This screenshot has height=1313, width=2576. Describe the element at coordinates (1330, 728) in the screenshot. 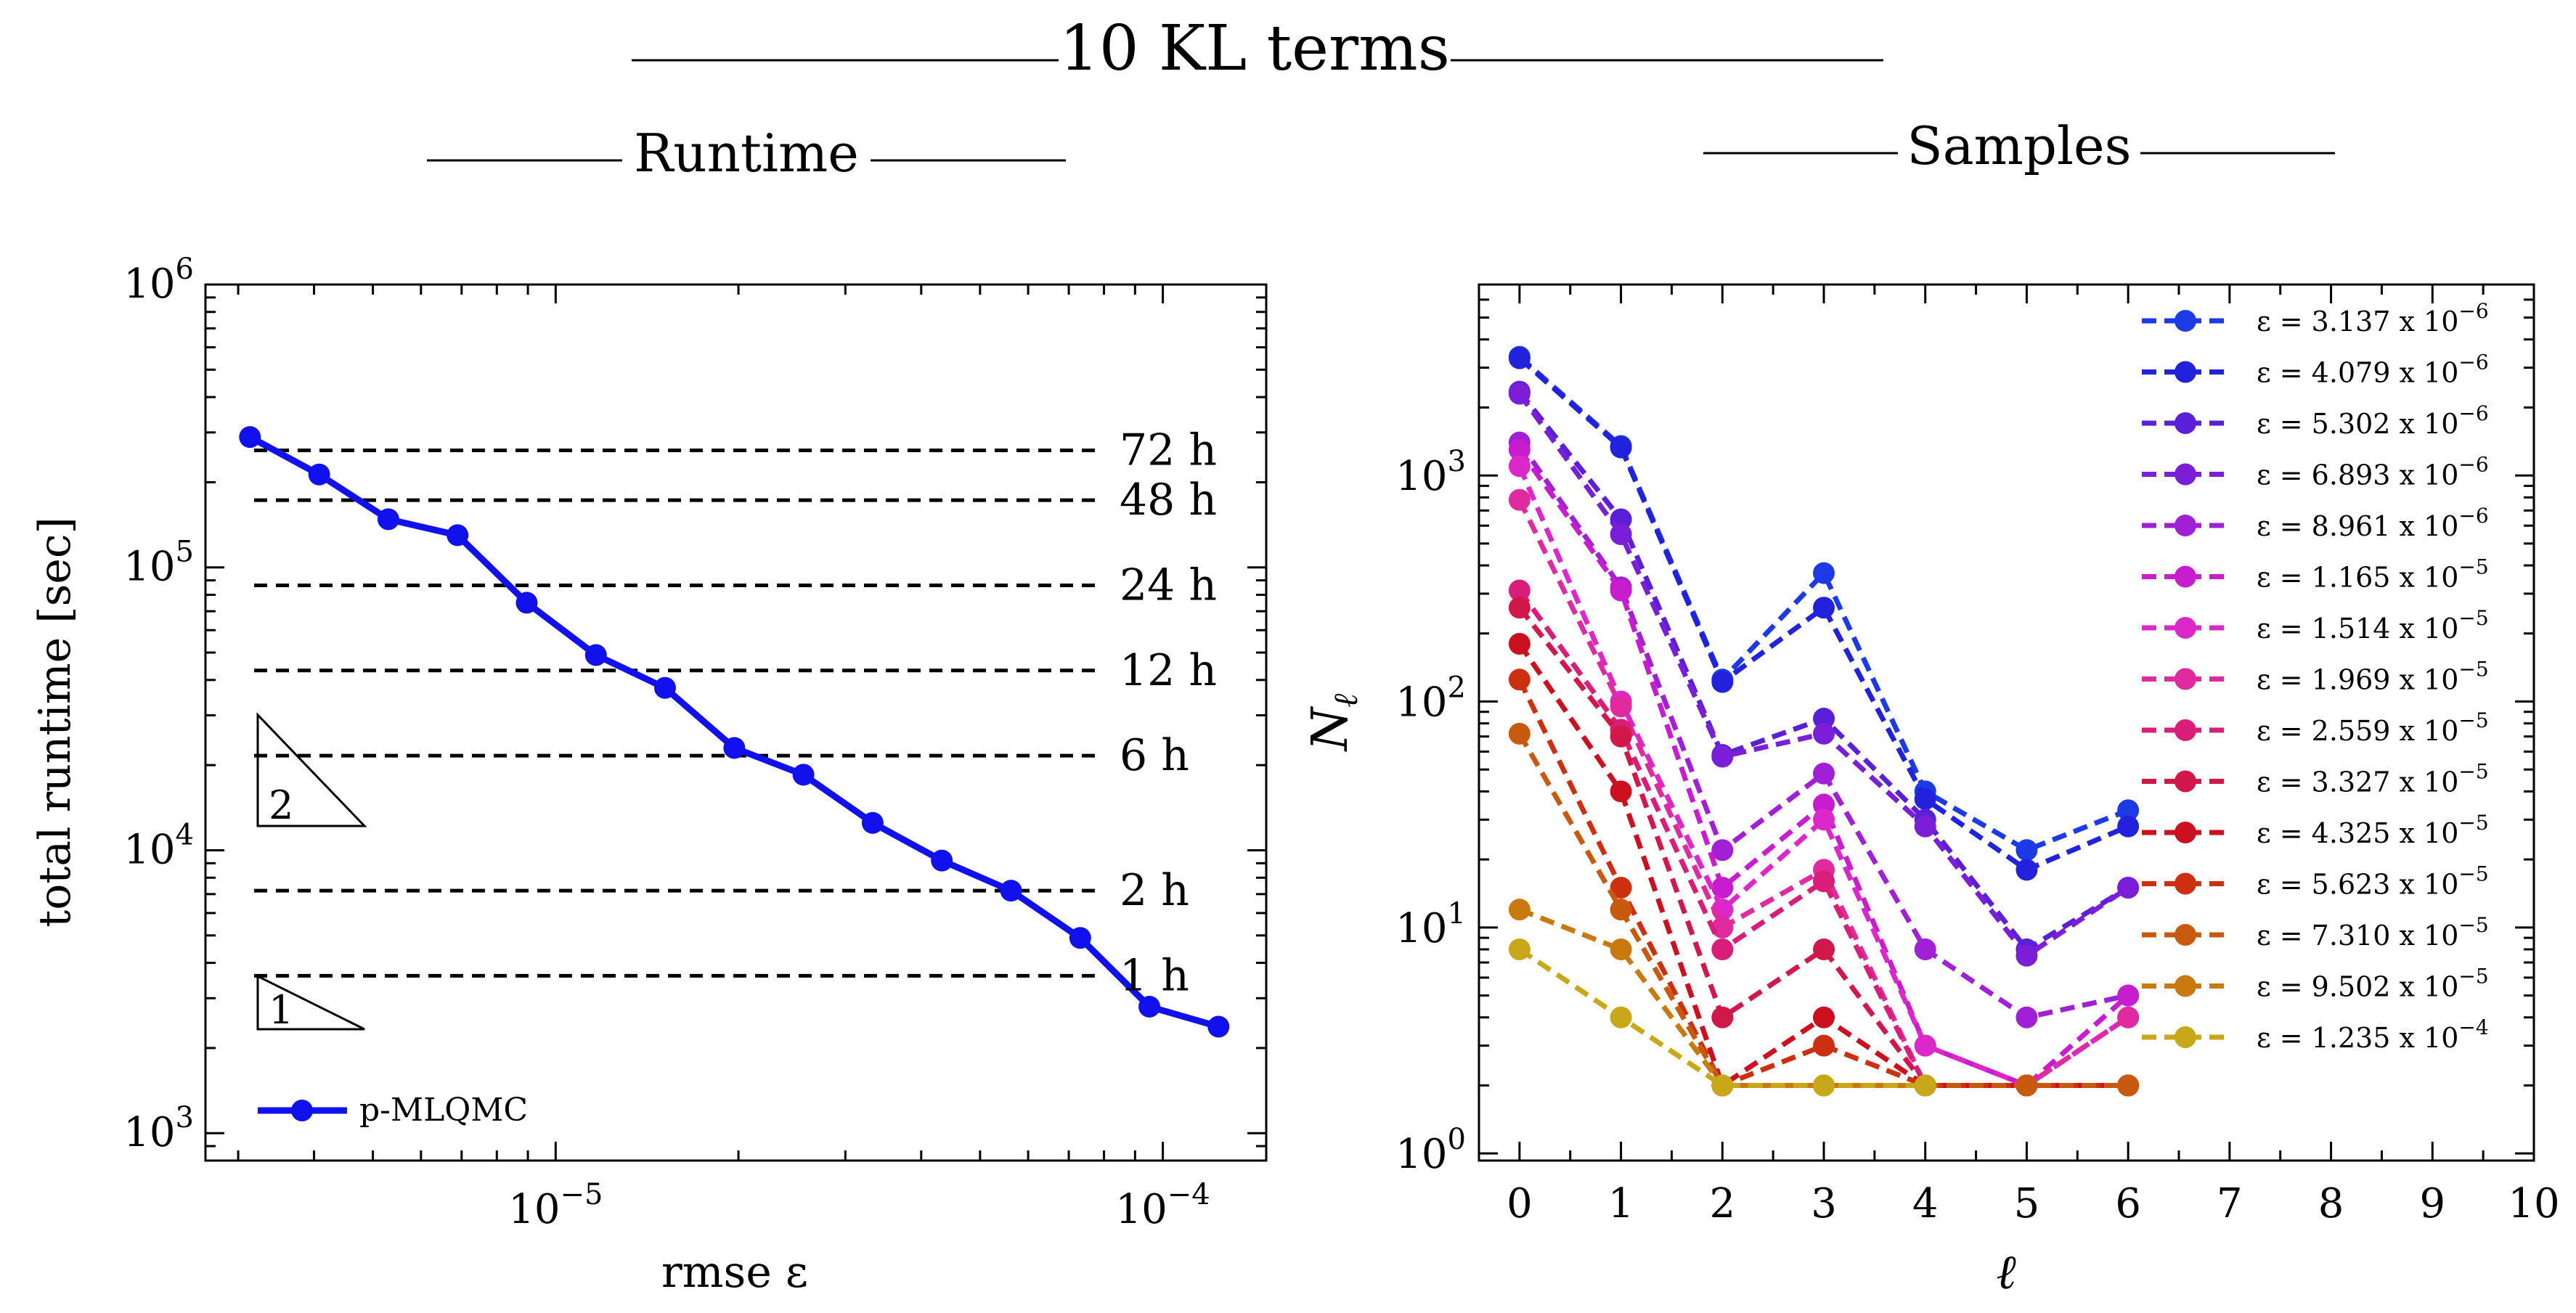

I see `samples-y-axis-label-main: N` at that location.